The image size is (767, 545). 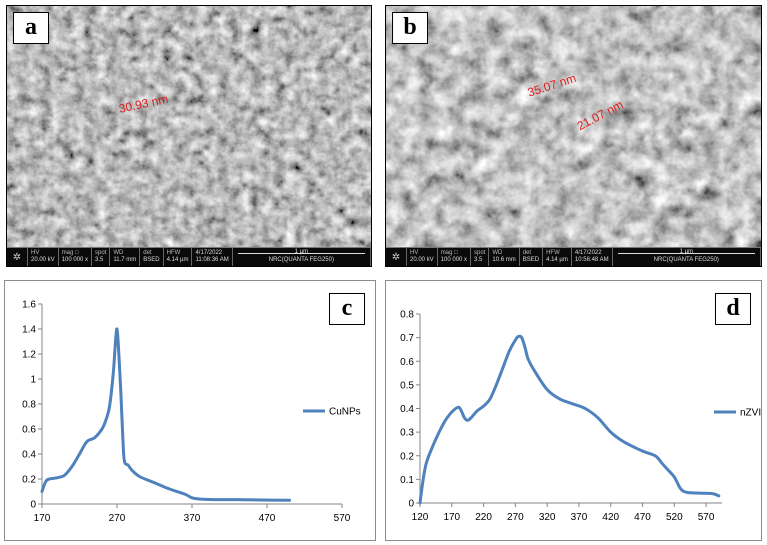 I want to click on panel-letter-b: b, so click(x=410, y=28).